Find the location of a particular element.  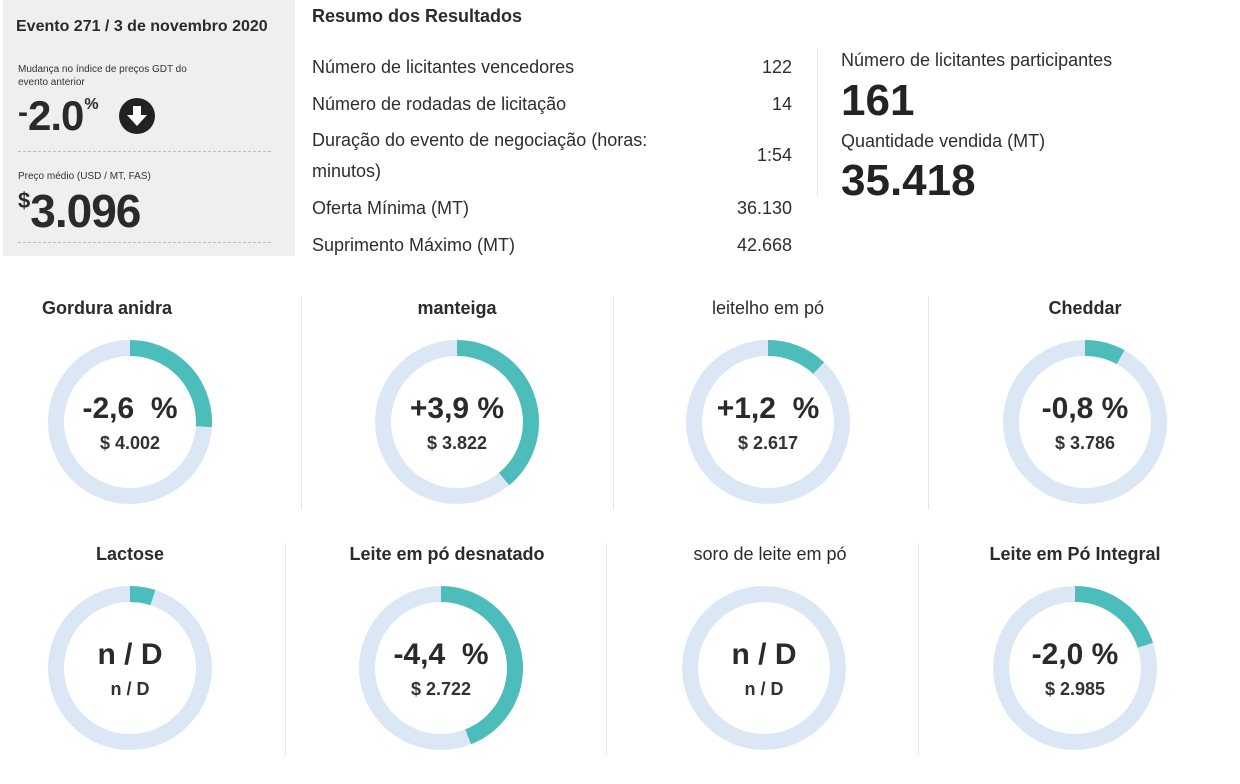

quantity-sold-label: Quantidade vendida (MT) is located at coordinates (943, 141).